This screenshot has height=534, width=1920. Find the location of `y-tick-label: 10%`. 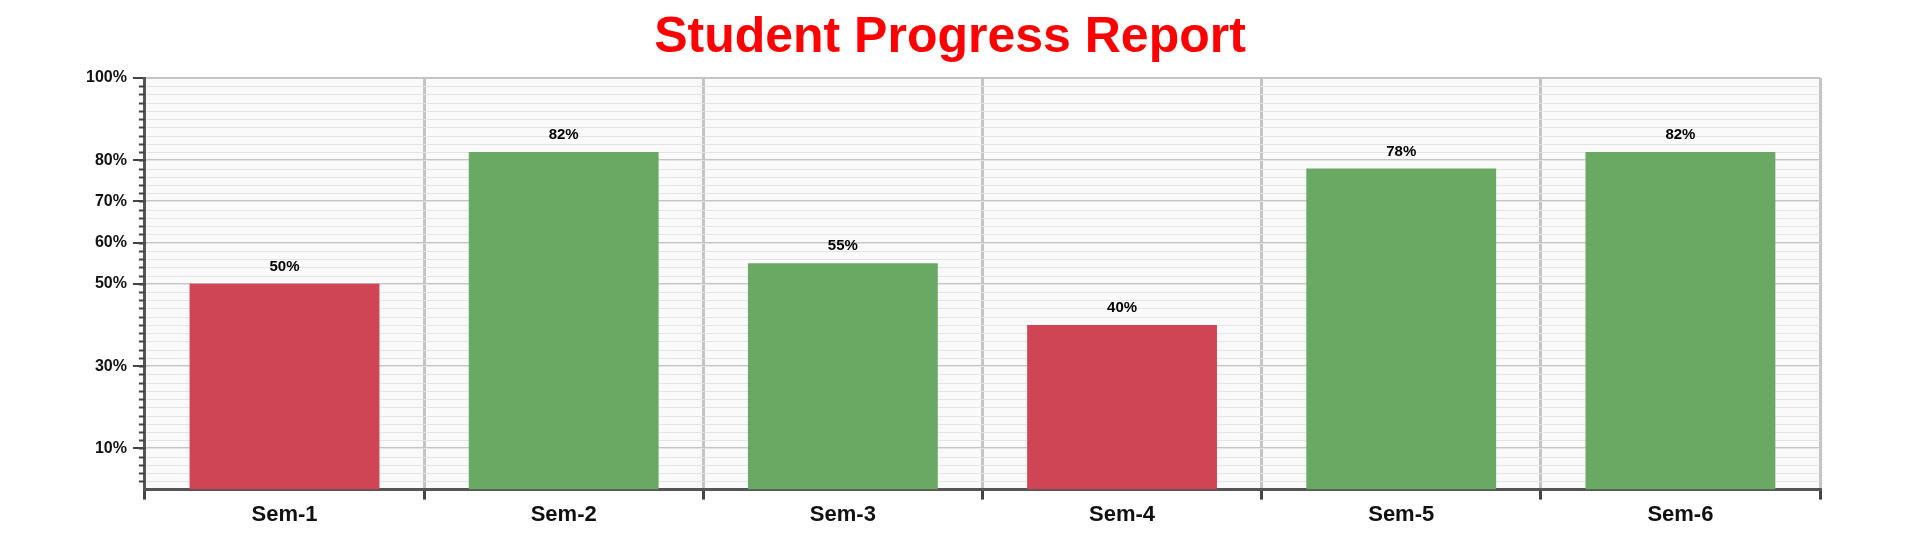

y-tick-label: 10% is located at coordinates (110, 447).